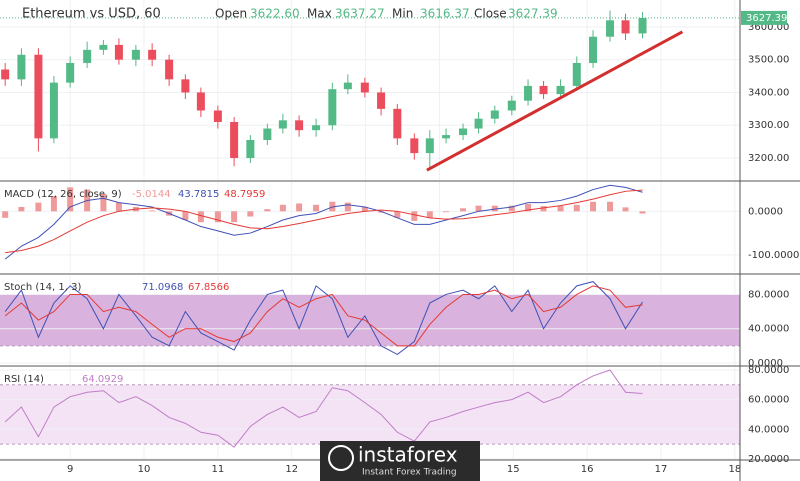  Describe the element at coordinates (768, 27) in the screenshot. I see `y-tick-label: 3600.00` at that location.